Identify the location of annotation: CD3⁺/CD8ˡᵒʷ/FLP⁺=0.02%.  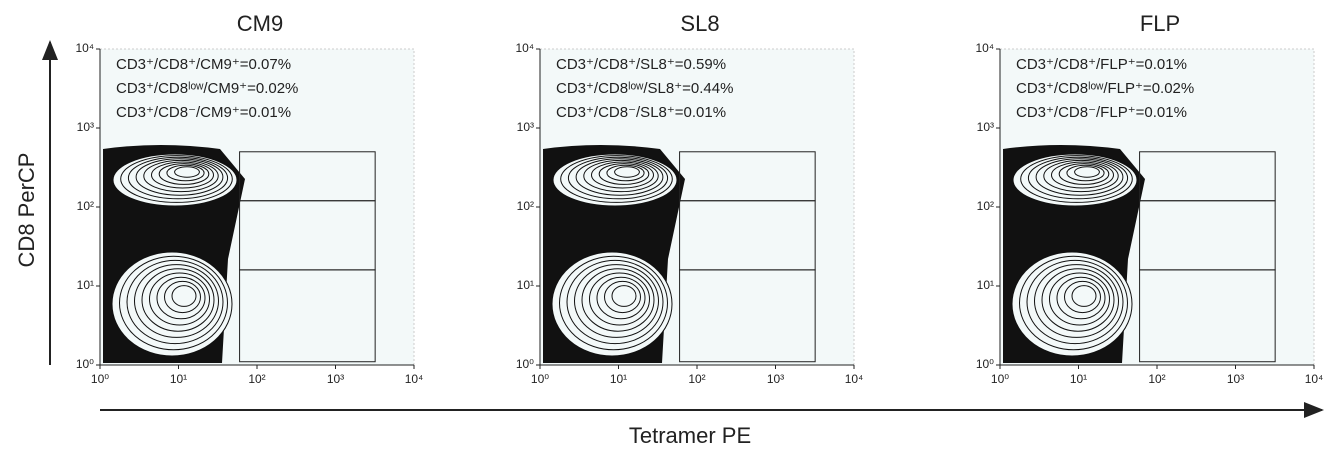
(1105, 88).